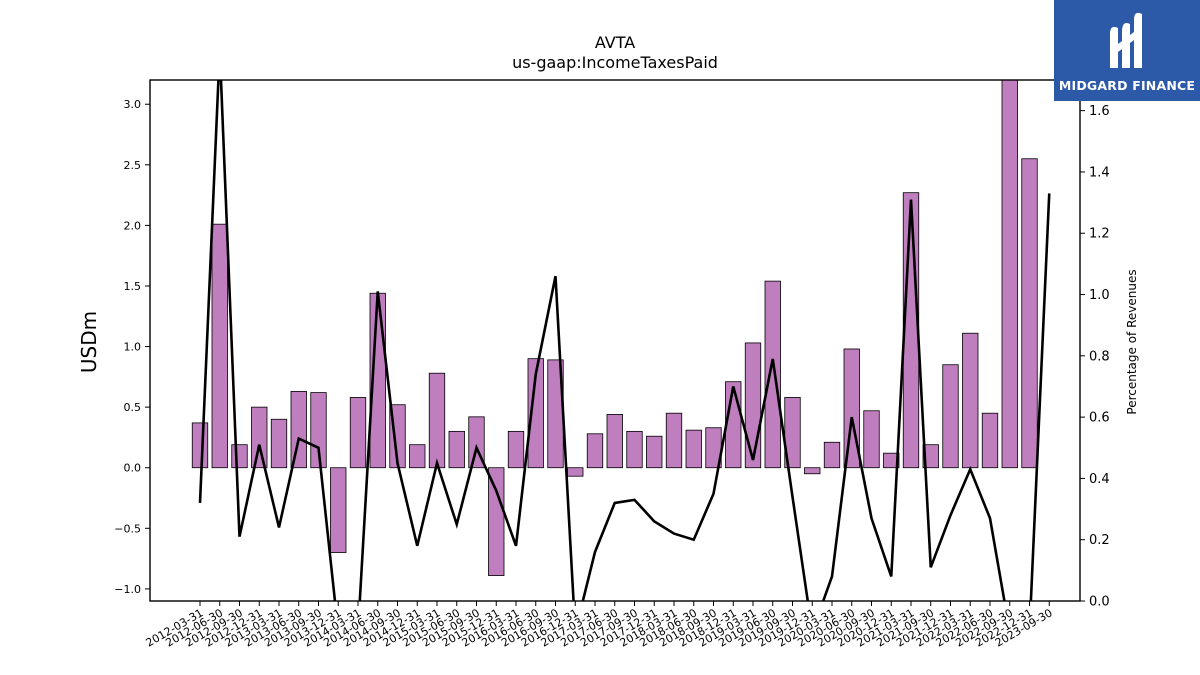 Image resolution: width=1200 pixels, height=675 pixels. Describe the element at coordinates (133, 468) in the screenshot. I see `y-tick-label: 0.0` at that location.